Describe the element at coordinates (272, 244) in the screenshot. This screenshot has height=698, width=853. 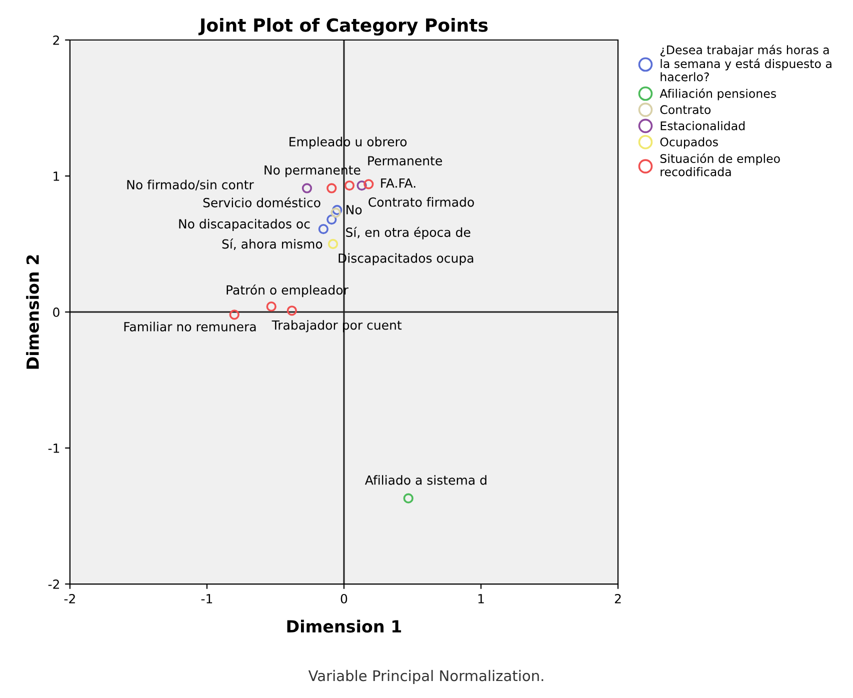
I see `annotation: Sí, ahora mismo` at that location.